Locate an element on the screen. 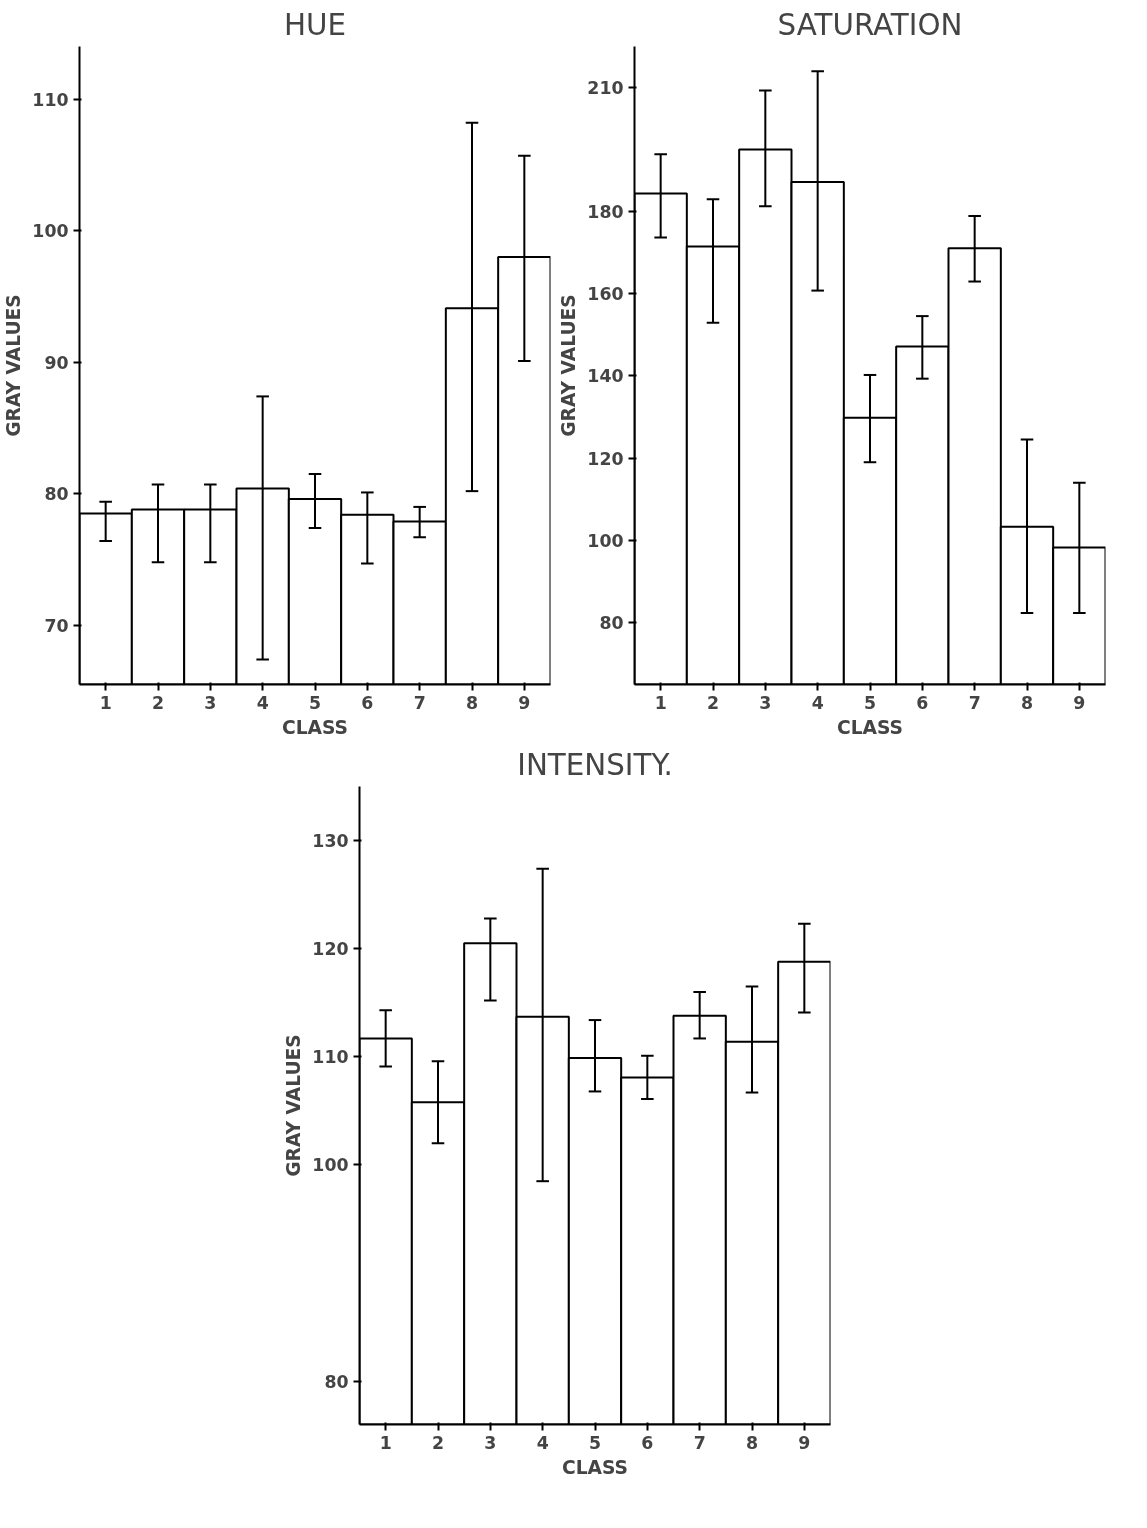 This screenshot has width=1147, height=1528. chart-title: SATURATION is located at coordinates (870, 24).